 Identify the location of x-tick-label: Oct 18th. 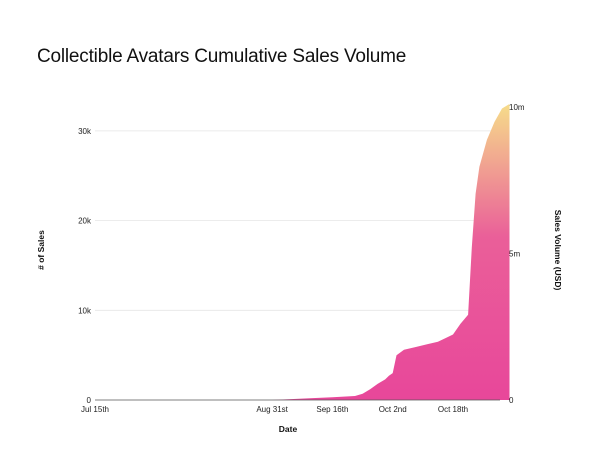
(453, 409).